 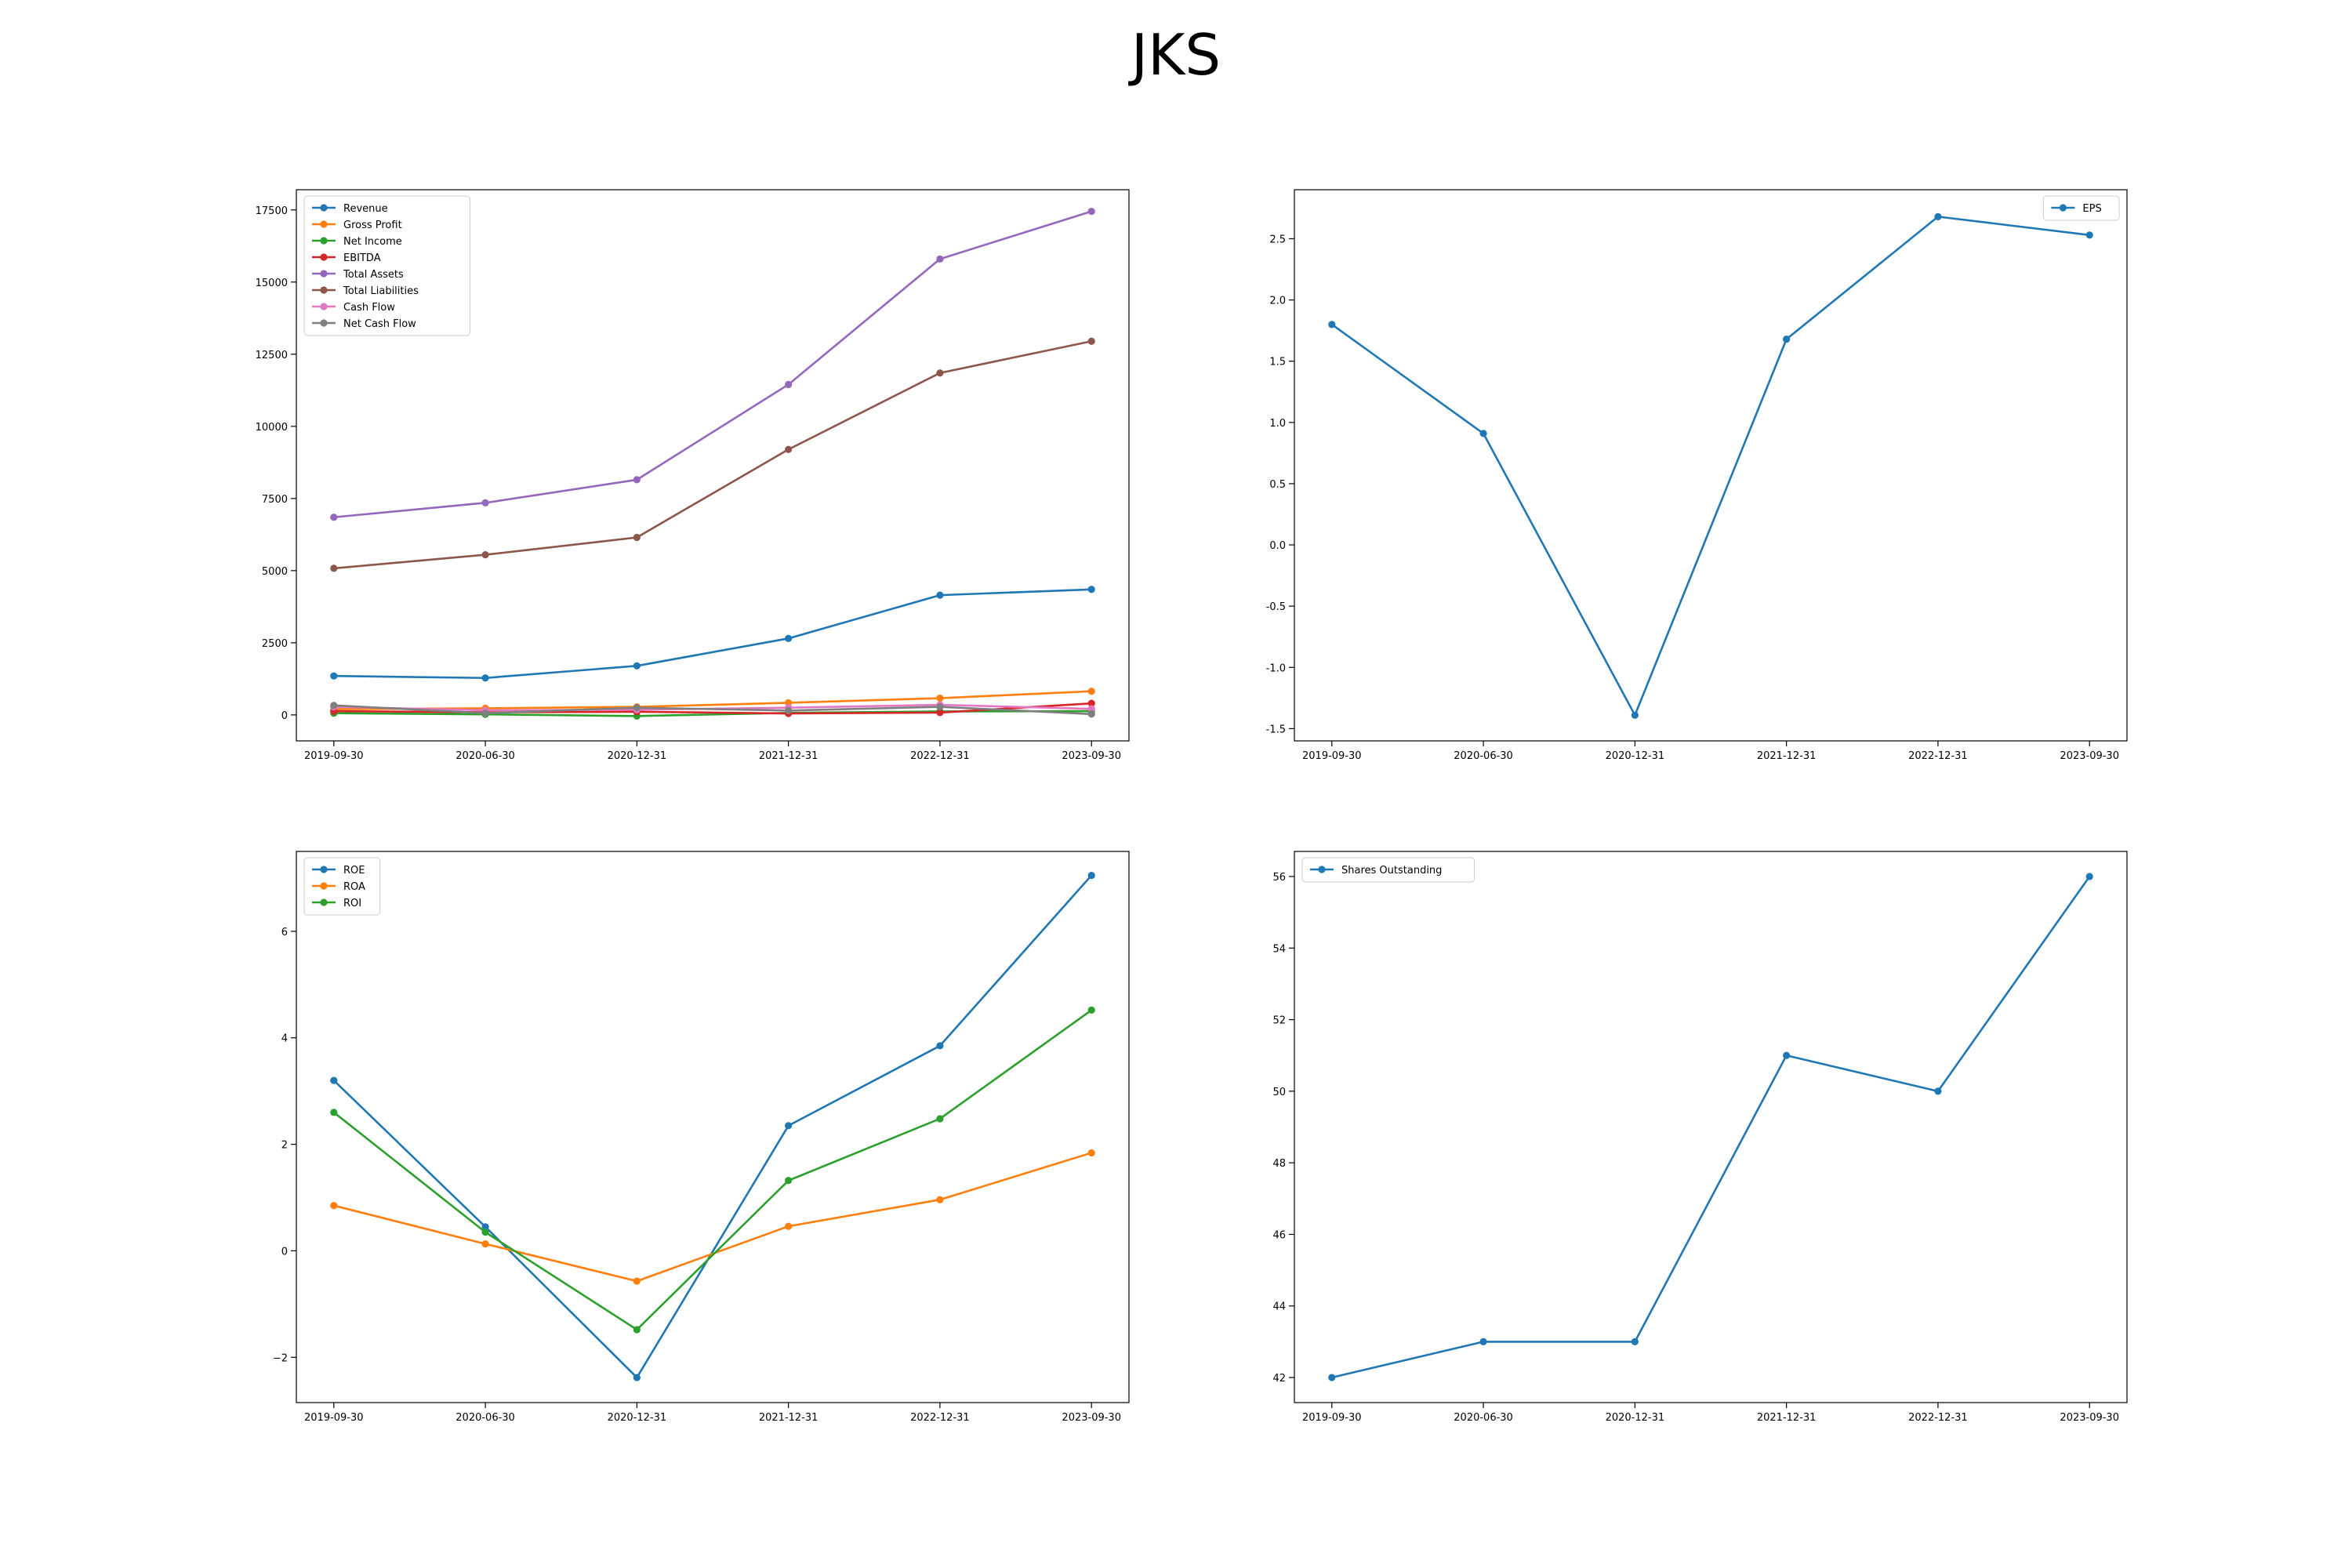 I want to click on legend-label: Cash Flow, so click(x=369, y=308).